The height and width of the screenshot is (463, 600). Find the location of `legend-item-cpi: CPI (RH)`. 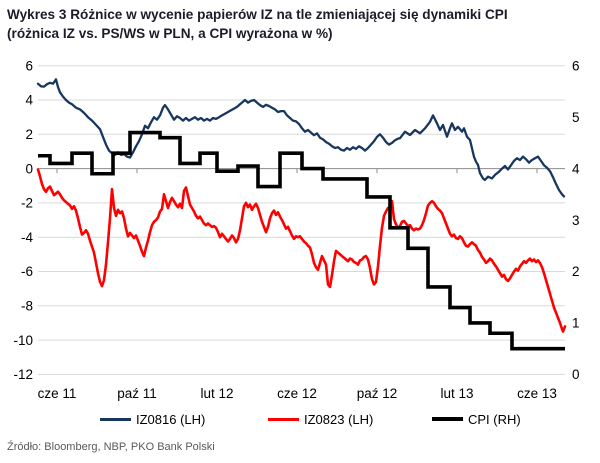

legend-item-cpi: CPI (RH) is located at coordinates (476, 419).